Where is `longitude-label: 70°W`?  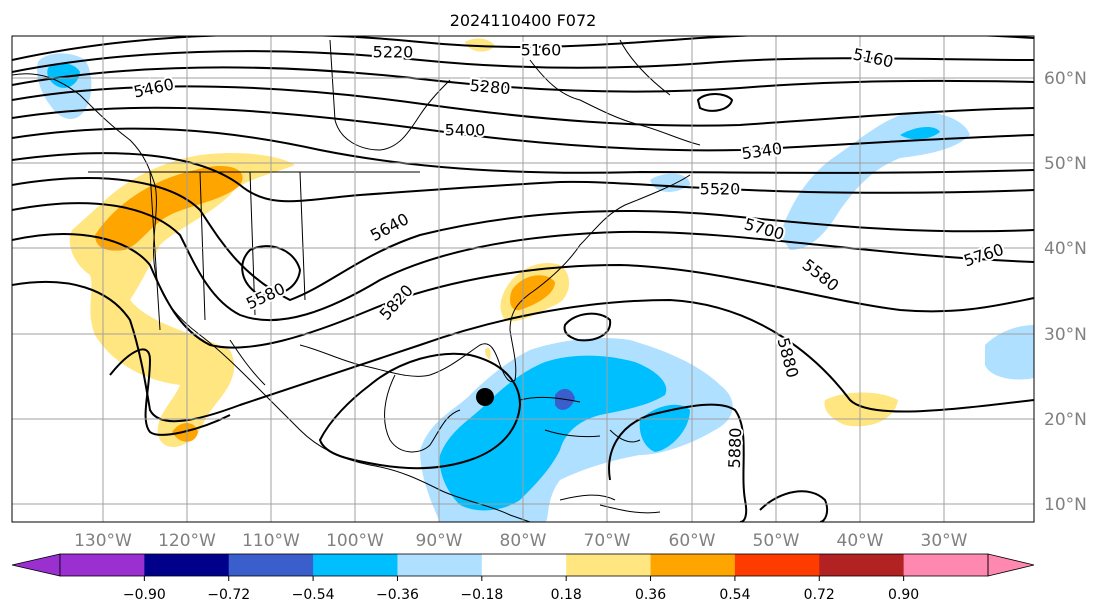
longitude-label: 70°W is located at coordinates (607, 541).